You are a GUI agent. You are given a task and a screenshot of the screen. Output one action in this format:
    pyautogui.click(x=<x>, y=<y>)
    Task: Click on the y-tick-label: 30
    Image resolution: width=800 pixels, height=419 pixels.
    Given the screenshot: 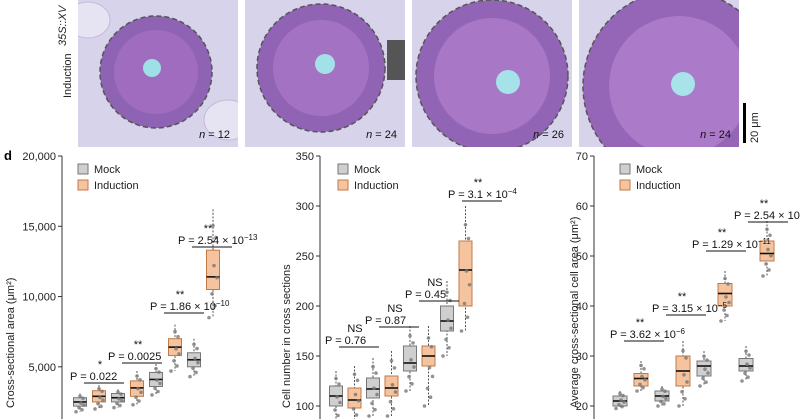 What is the action you would take?
    pyautogui.click(x=582, y=357)
    